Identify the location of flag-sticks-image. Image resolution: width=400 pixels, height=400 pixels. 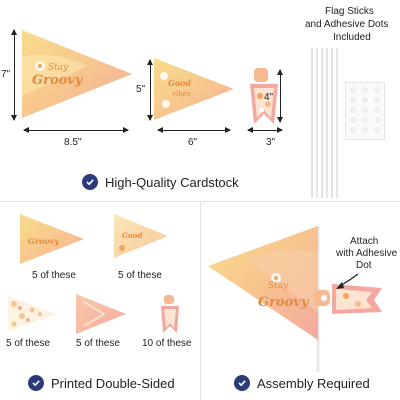
(324, 123).